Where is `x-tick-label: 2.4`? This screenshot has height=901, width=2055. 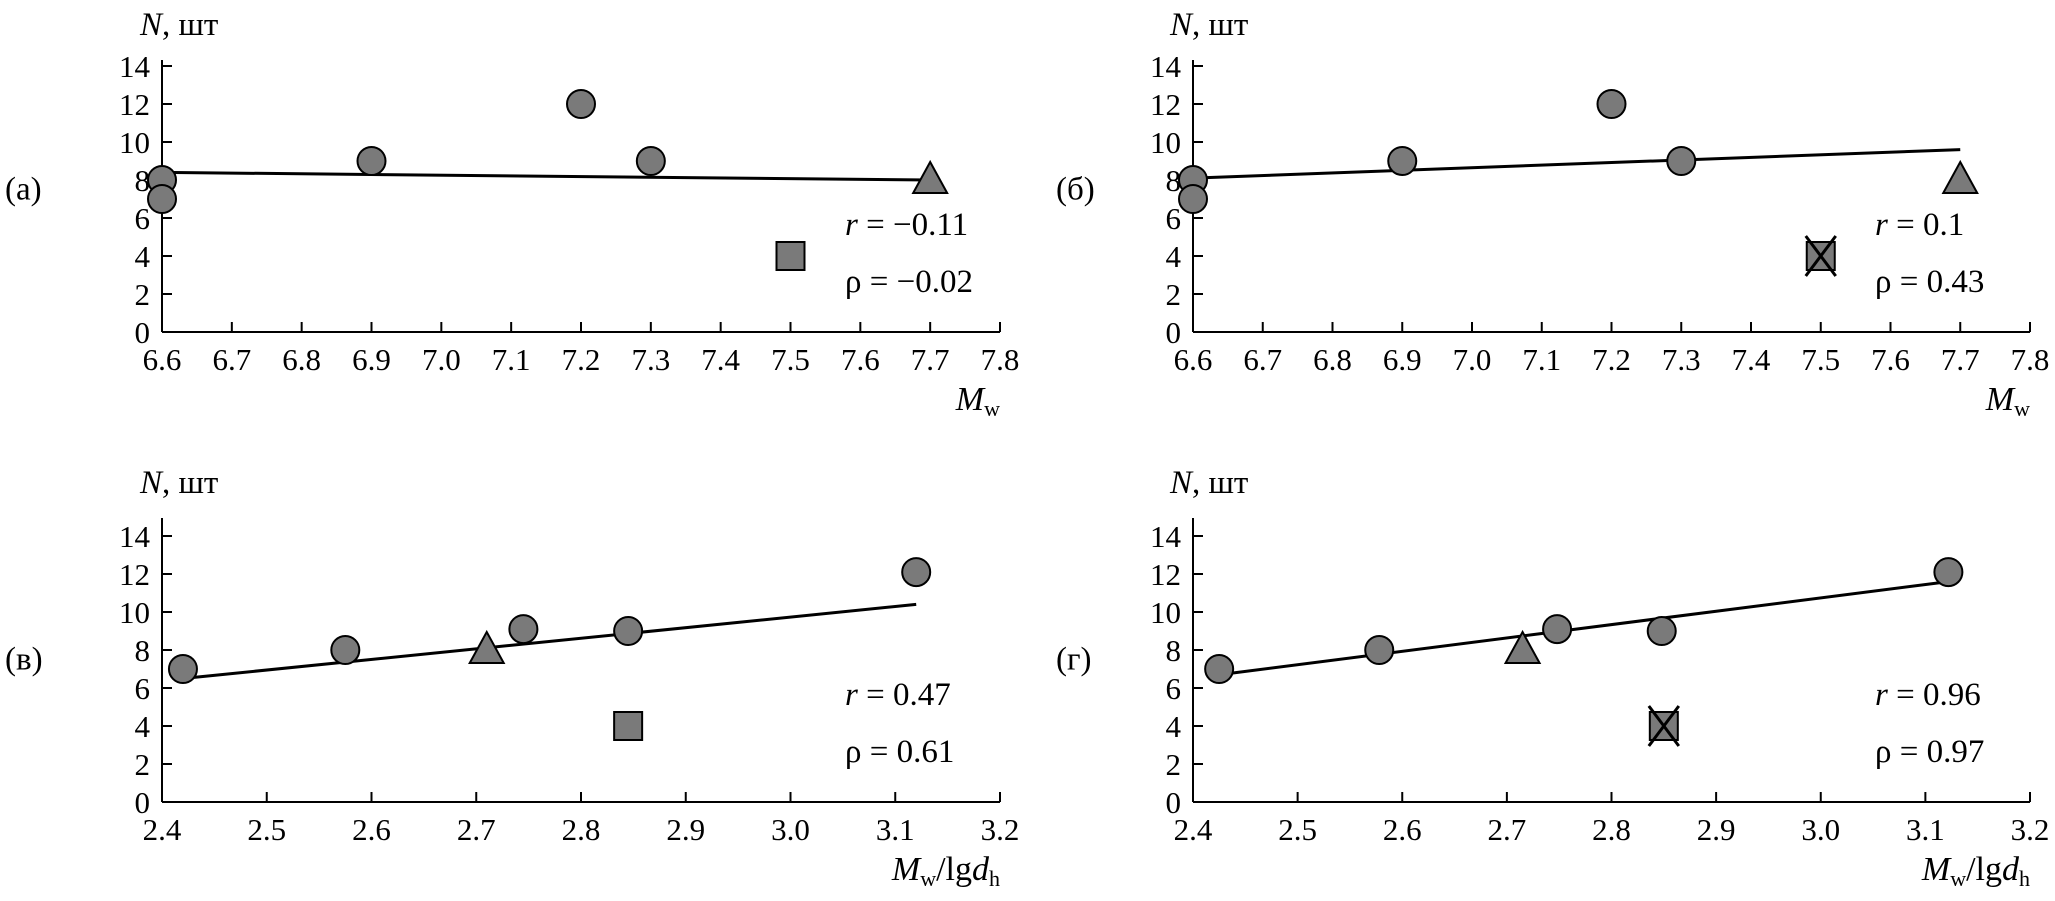
x-tick-label: 2.4 is located at coordinates (162, 829).